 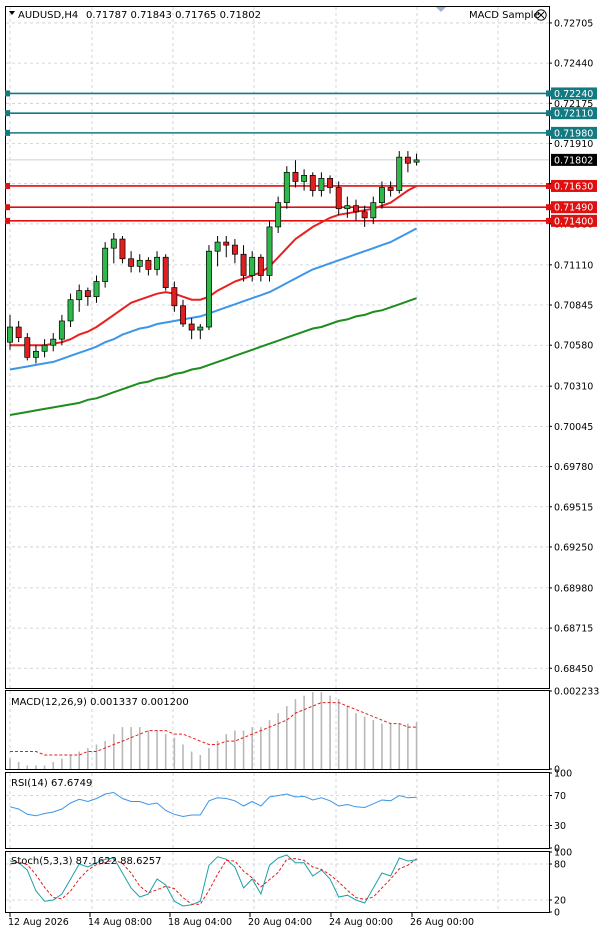 I want to click on y-tick-label: 100, so click(x=563, y=853).